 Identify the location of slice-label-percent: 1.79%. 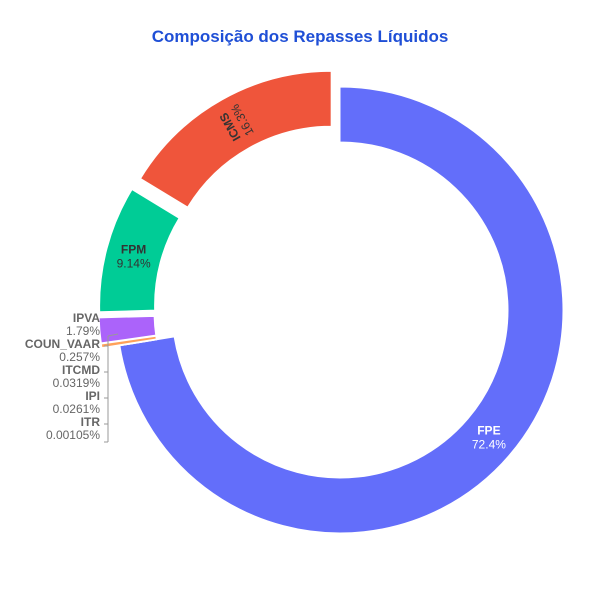
(83, 331).